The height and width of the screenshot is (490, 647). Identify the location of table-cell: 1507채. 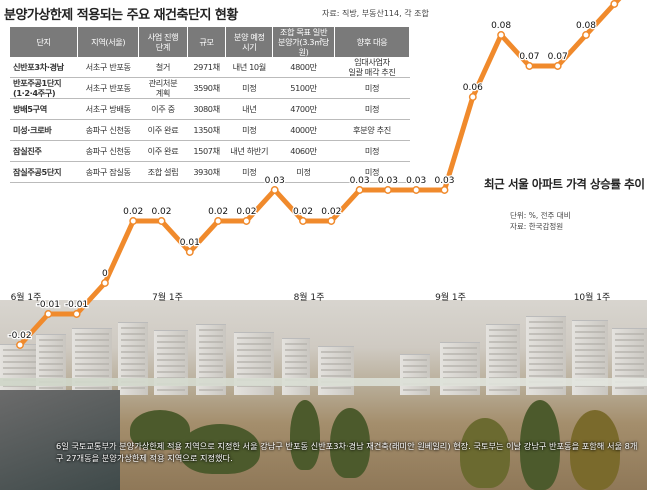
(206, 151).